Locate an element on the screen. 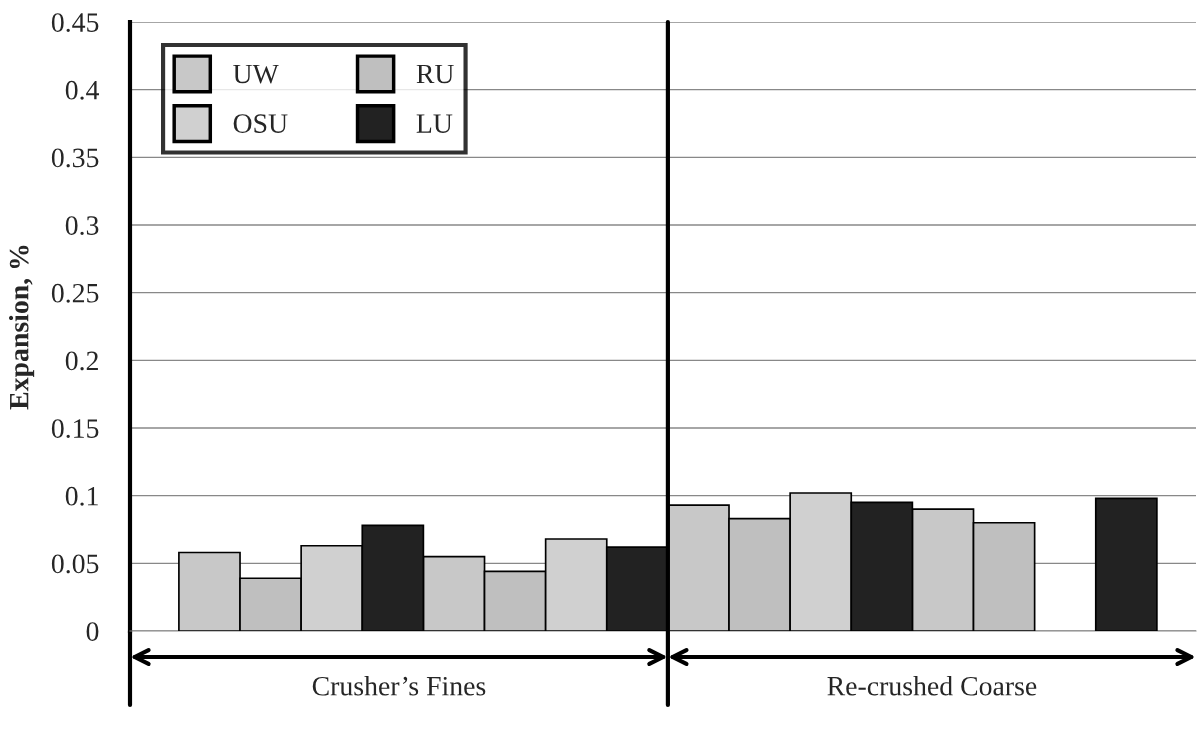  y-tick-label: 0.15 is located at coordinates (75, 429).